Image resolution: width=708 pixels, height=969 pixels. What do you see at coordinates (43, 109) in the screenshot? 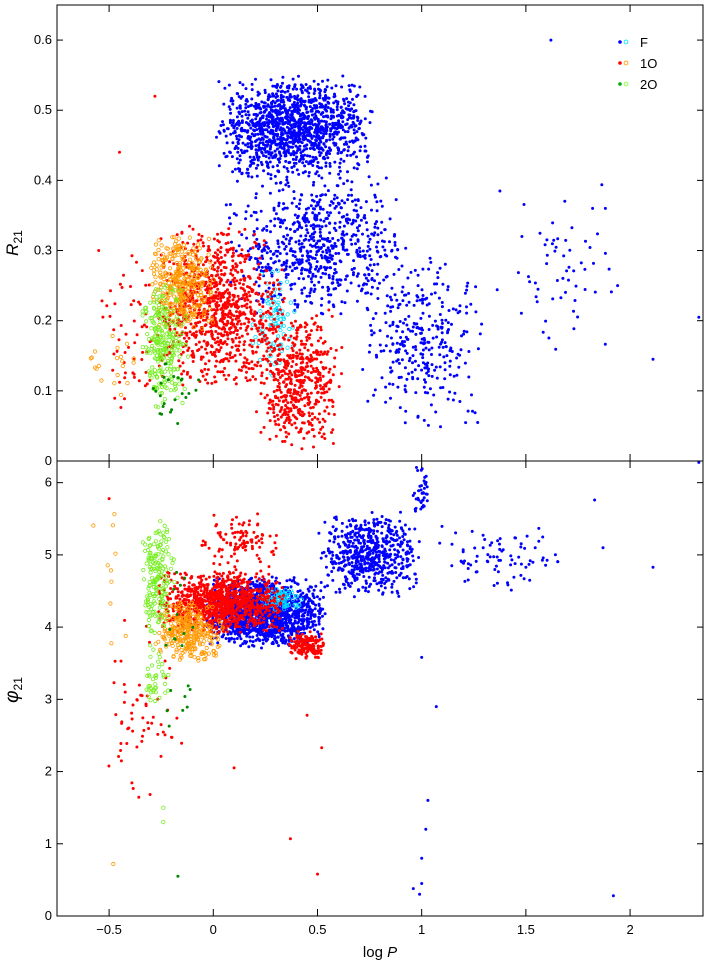
I see `r21-ytick-label: 0.5` at bounding box center [43, 109].